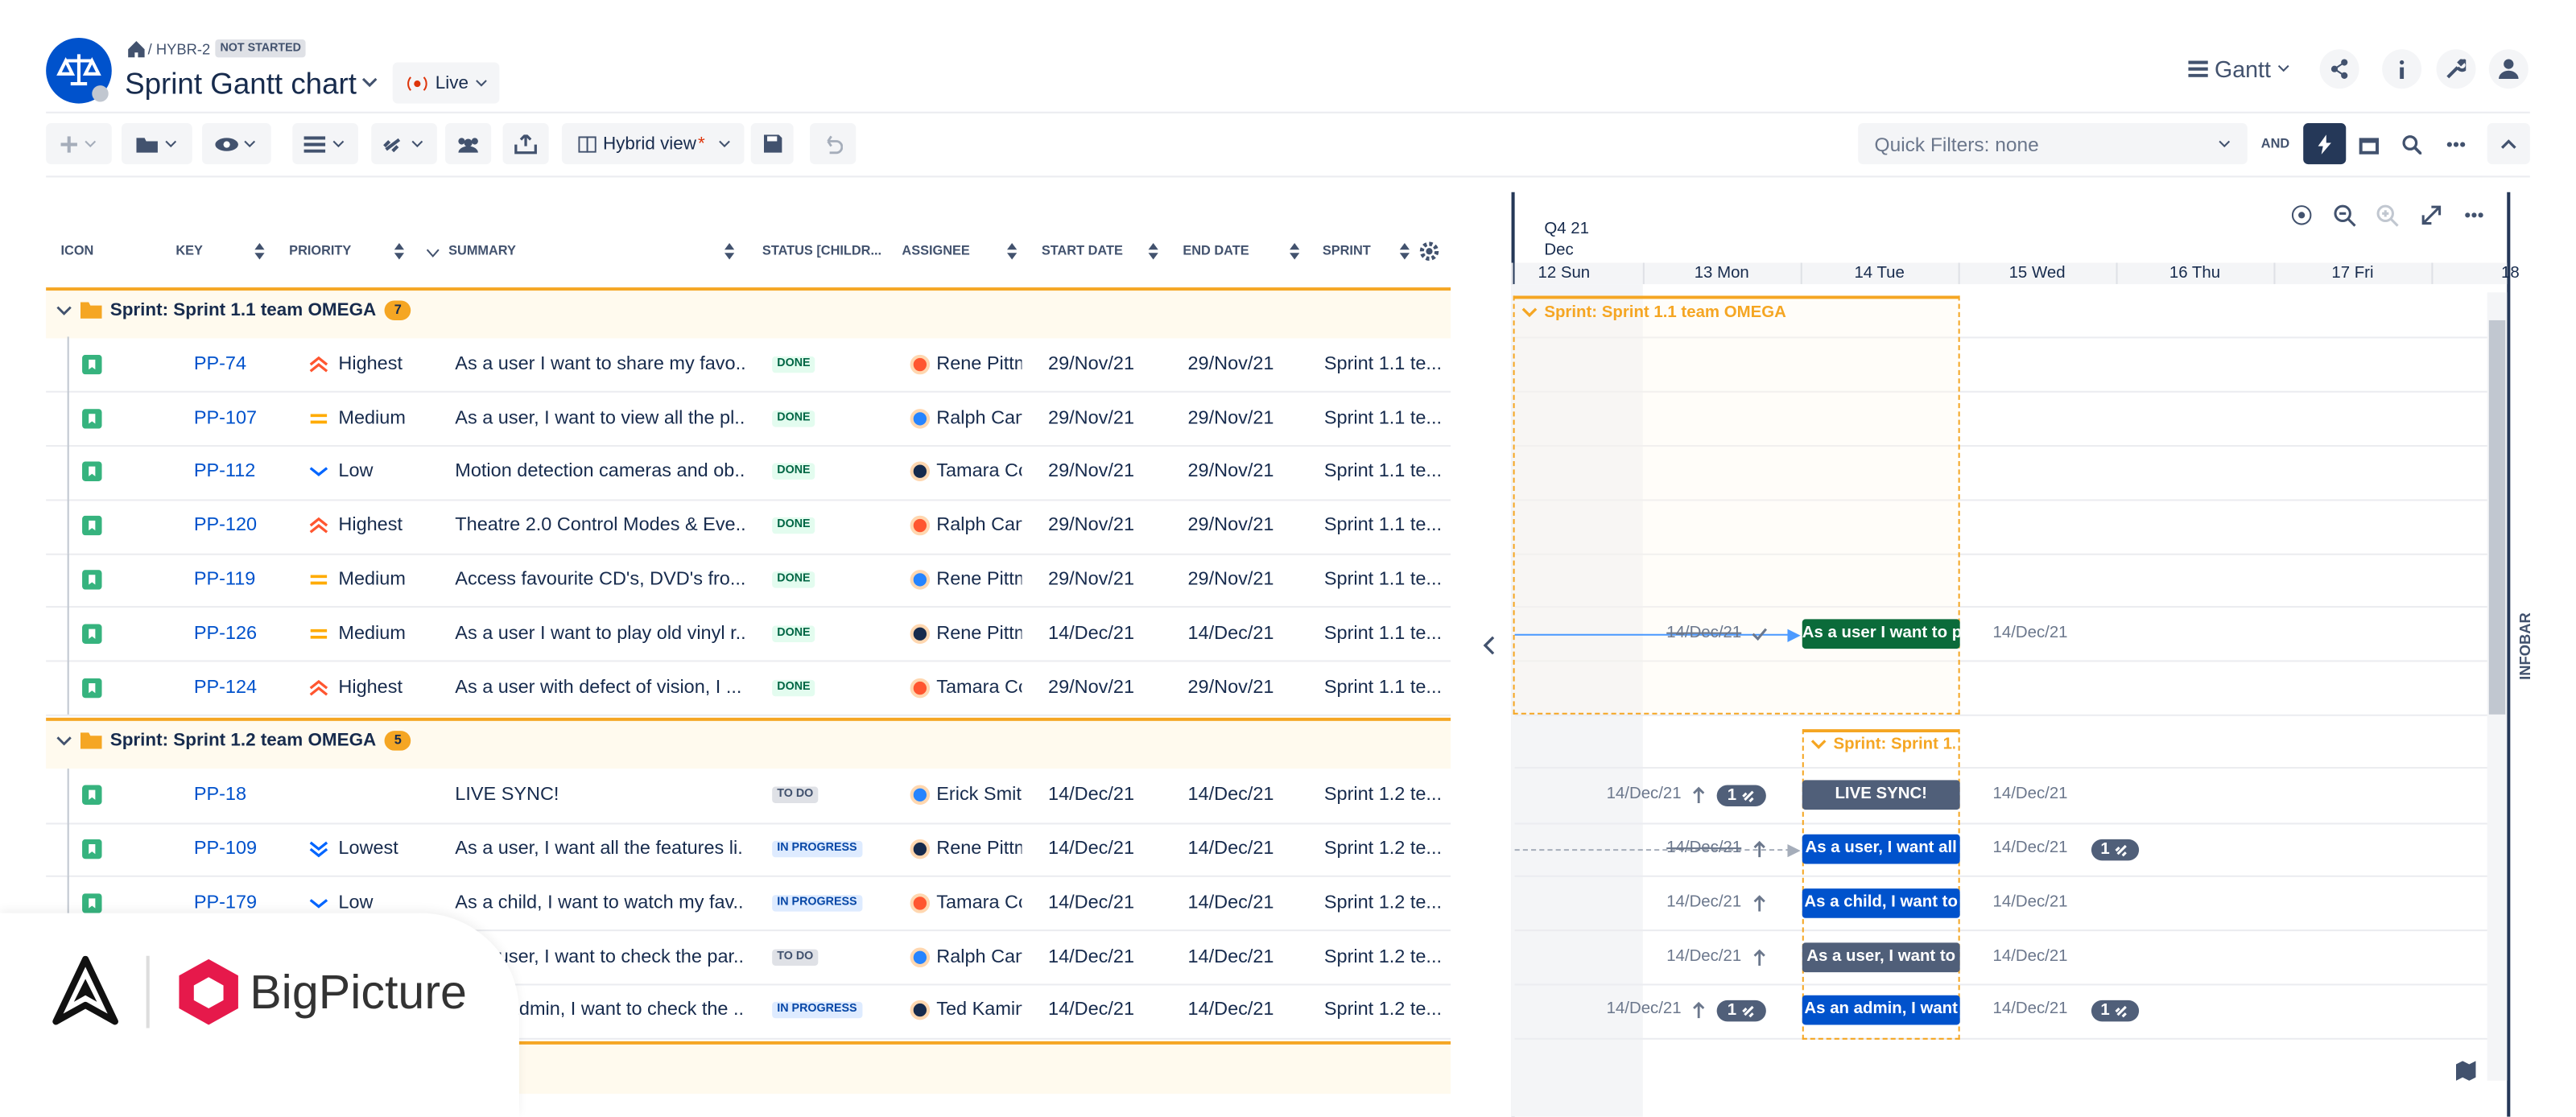 Image resolution: width=2576 pixels, height=1117 pixels. I want to click on group-header: Sprint: Sprint 1.1 team OMEGA 7, so click(234, 310).